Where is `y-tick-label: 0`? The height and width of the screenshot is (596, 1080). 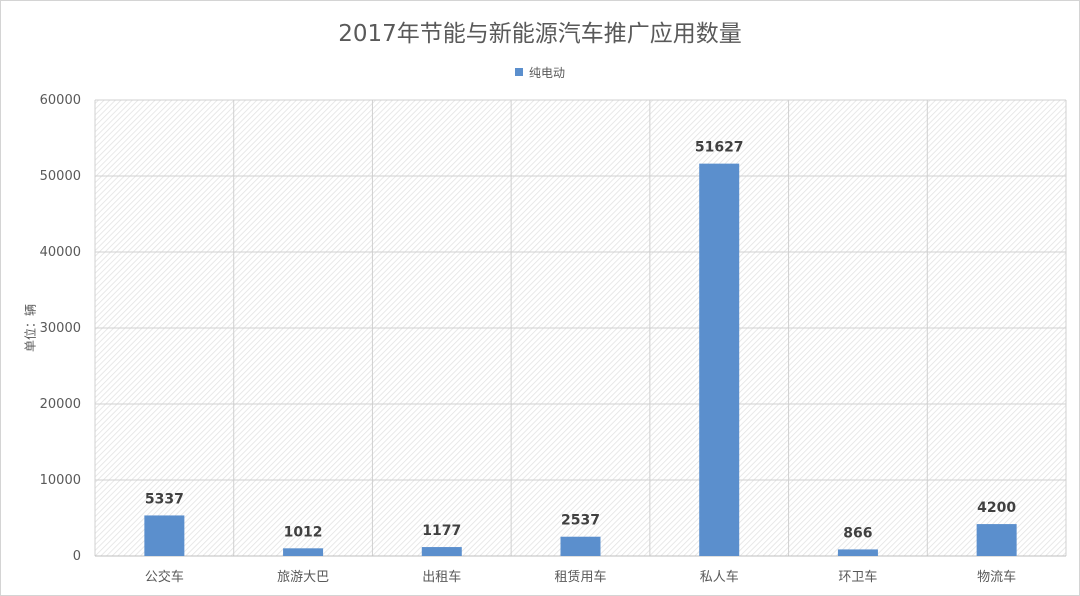 y-tick-label: 0 is located at coordinates (77, 556).